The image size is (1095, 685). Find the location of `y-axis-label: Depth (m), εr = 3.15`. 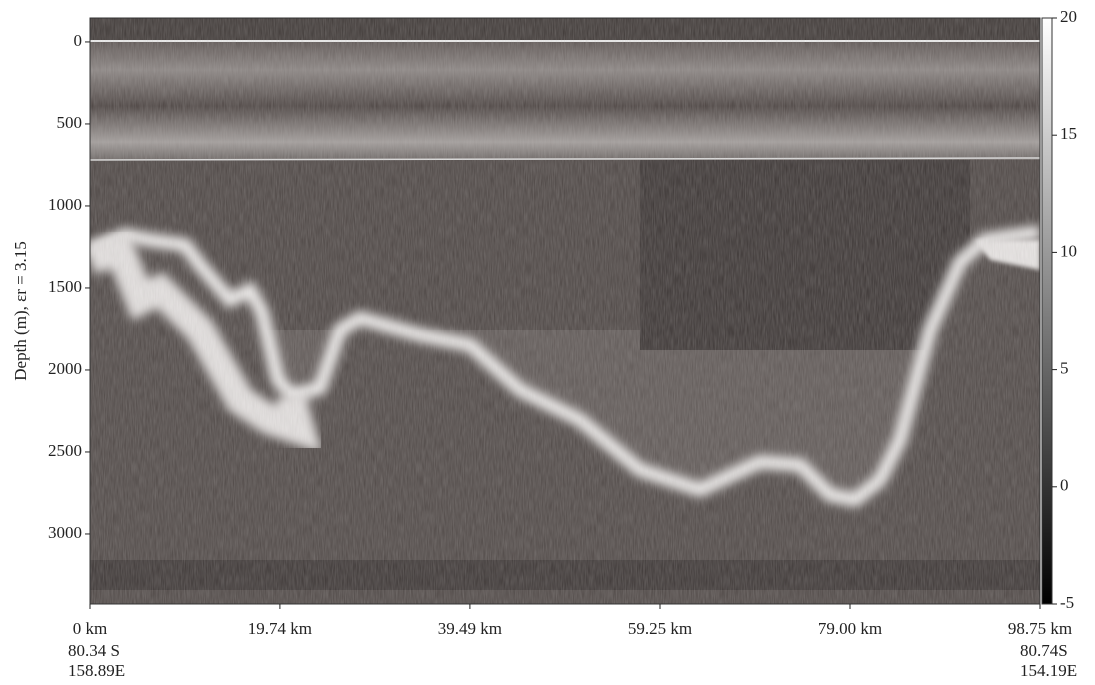

y-axis-label: Depth (m), εr = 3.15 is located at coordinates (20, 310).